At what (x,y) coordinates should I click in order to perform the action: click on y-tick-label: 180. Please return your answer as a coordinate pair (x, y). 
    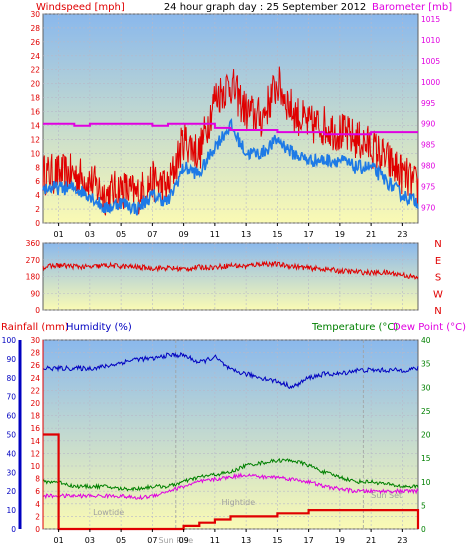
    Looking at the image, I should click on (33, 277).